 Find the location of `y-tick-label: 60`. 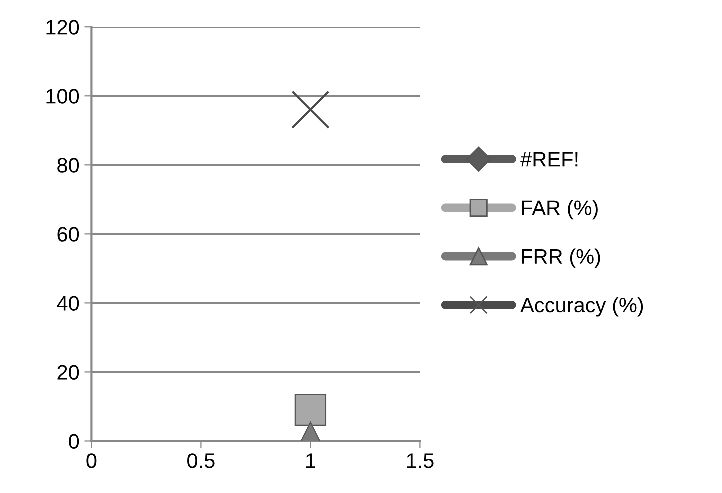

y-tick-label: 60 is located at coordinates (69, 234).